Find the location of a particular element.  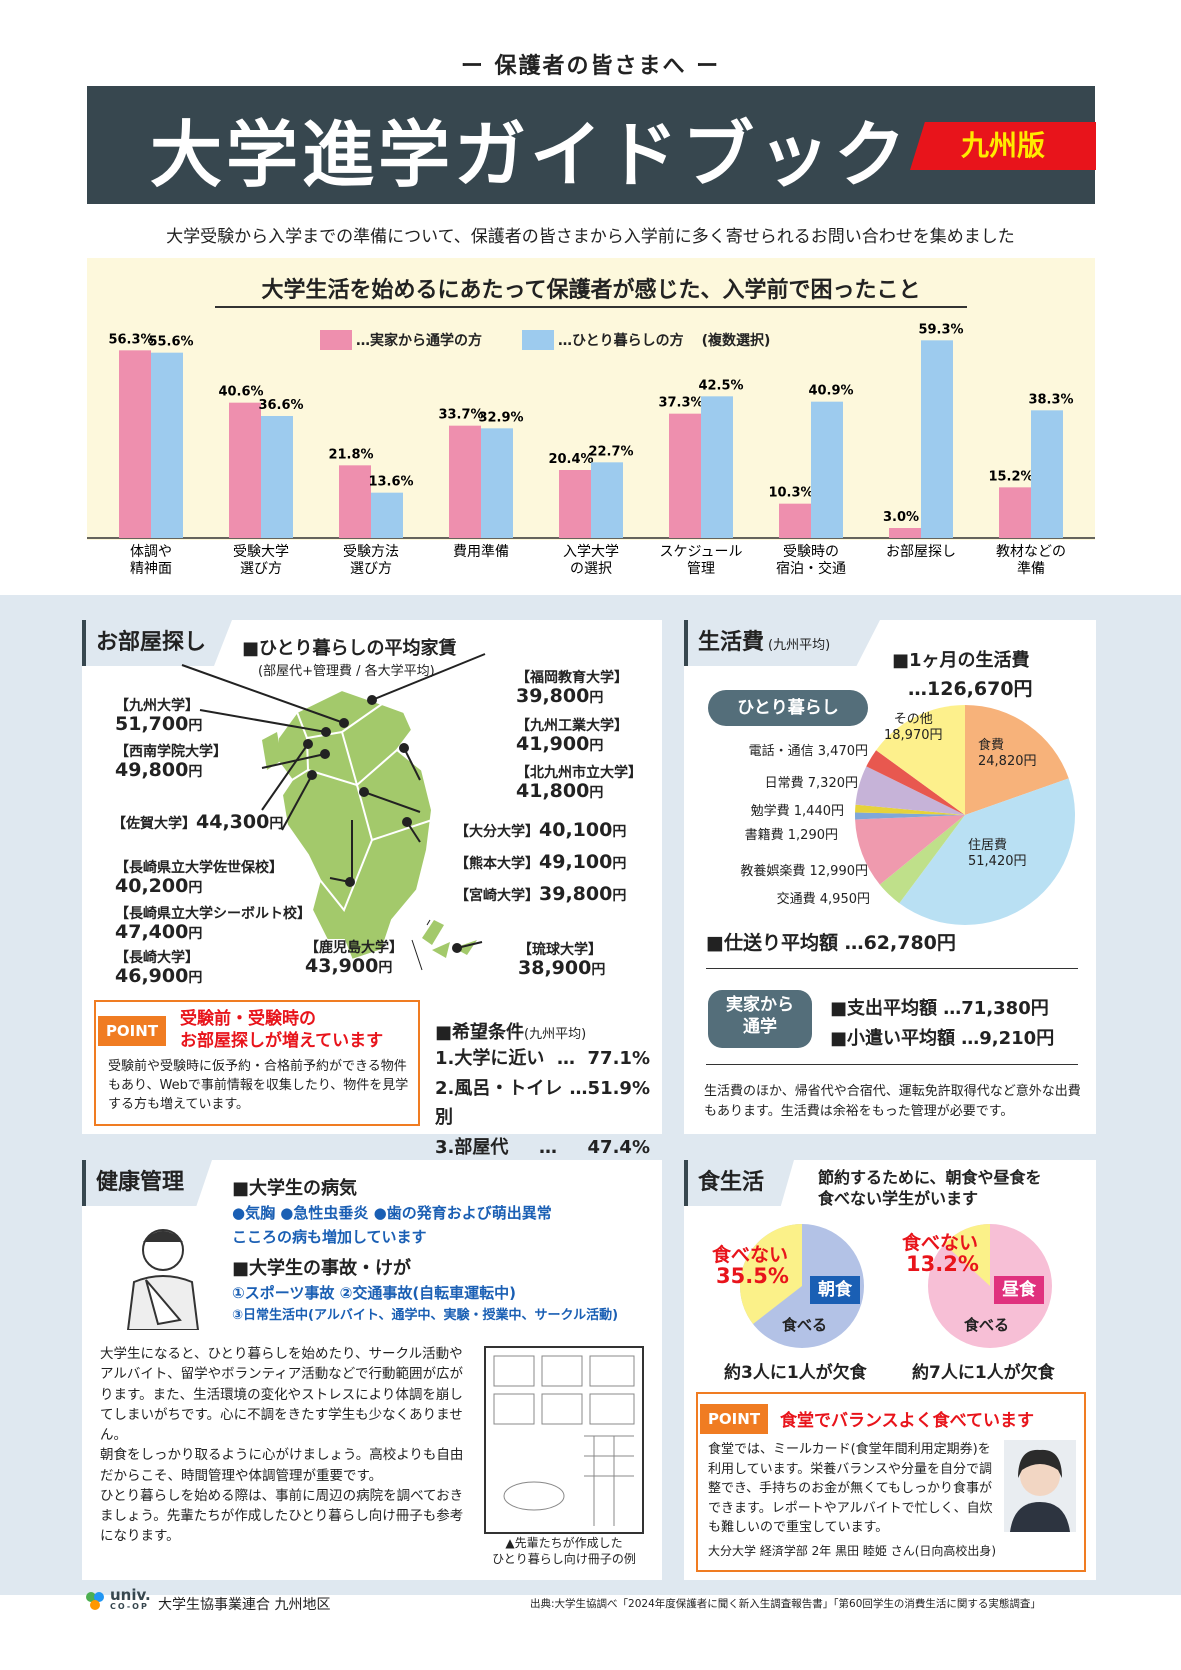

bar-value-label: 40.6% is located at coordinates (240, 392).